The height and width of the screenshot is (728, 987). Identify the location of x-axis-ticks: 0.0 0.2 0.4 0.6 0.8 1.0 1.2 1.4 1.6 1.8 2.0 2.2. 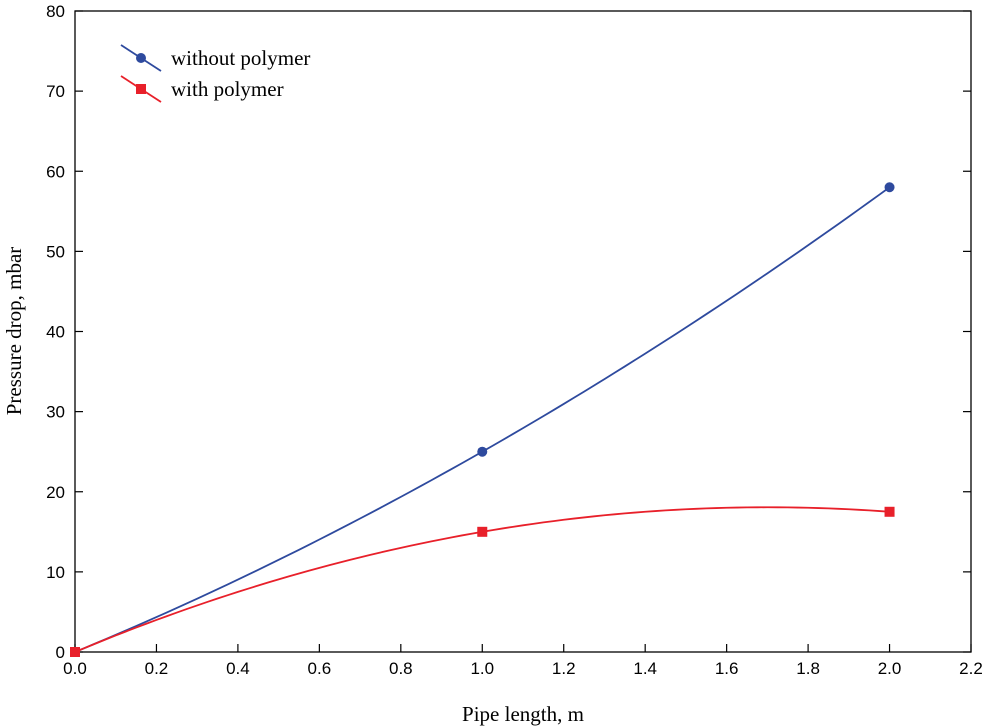
(523, 661).